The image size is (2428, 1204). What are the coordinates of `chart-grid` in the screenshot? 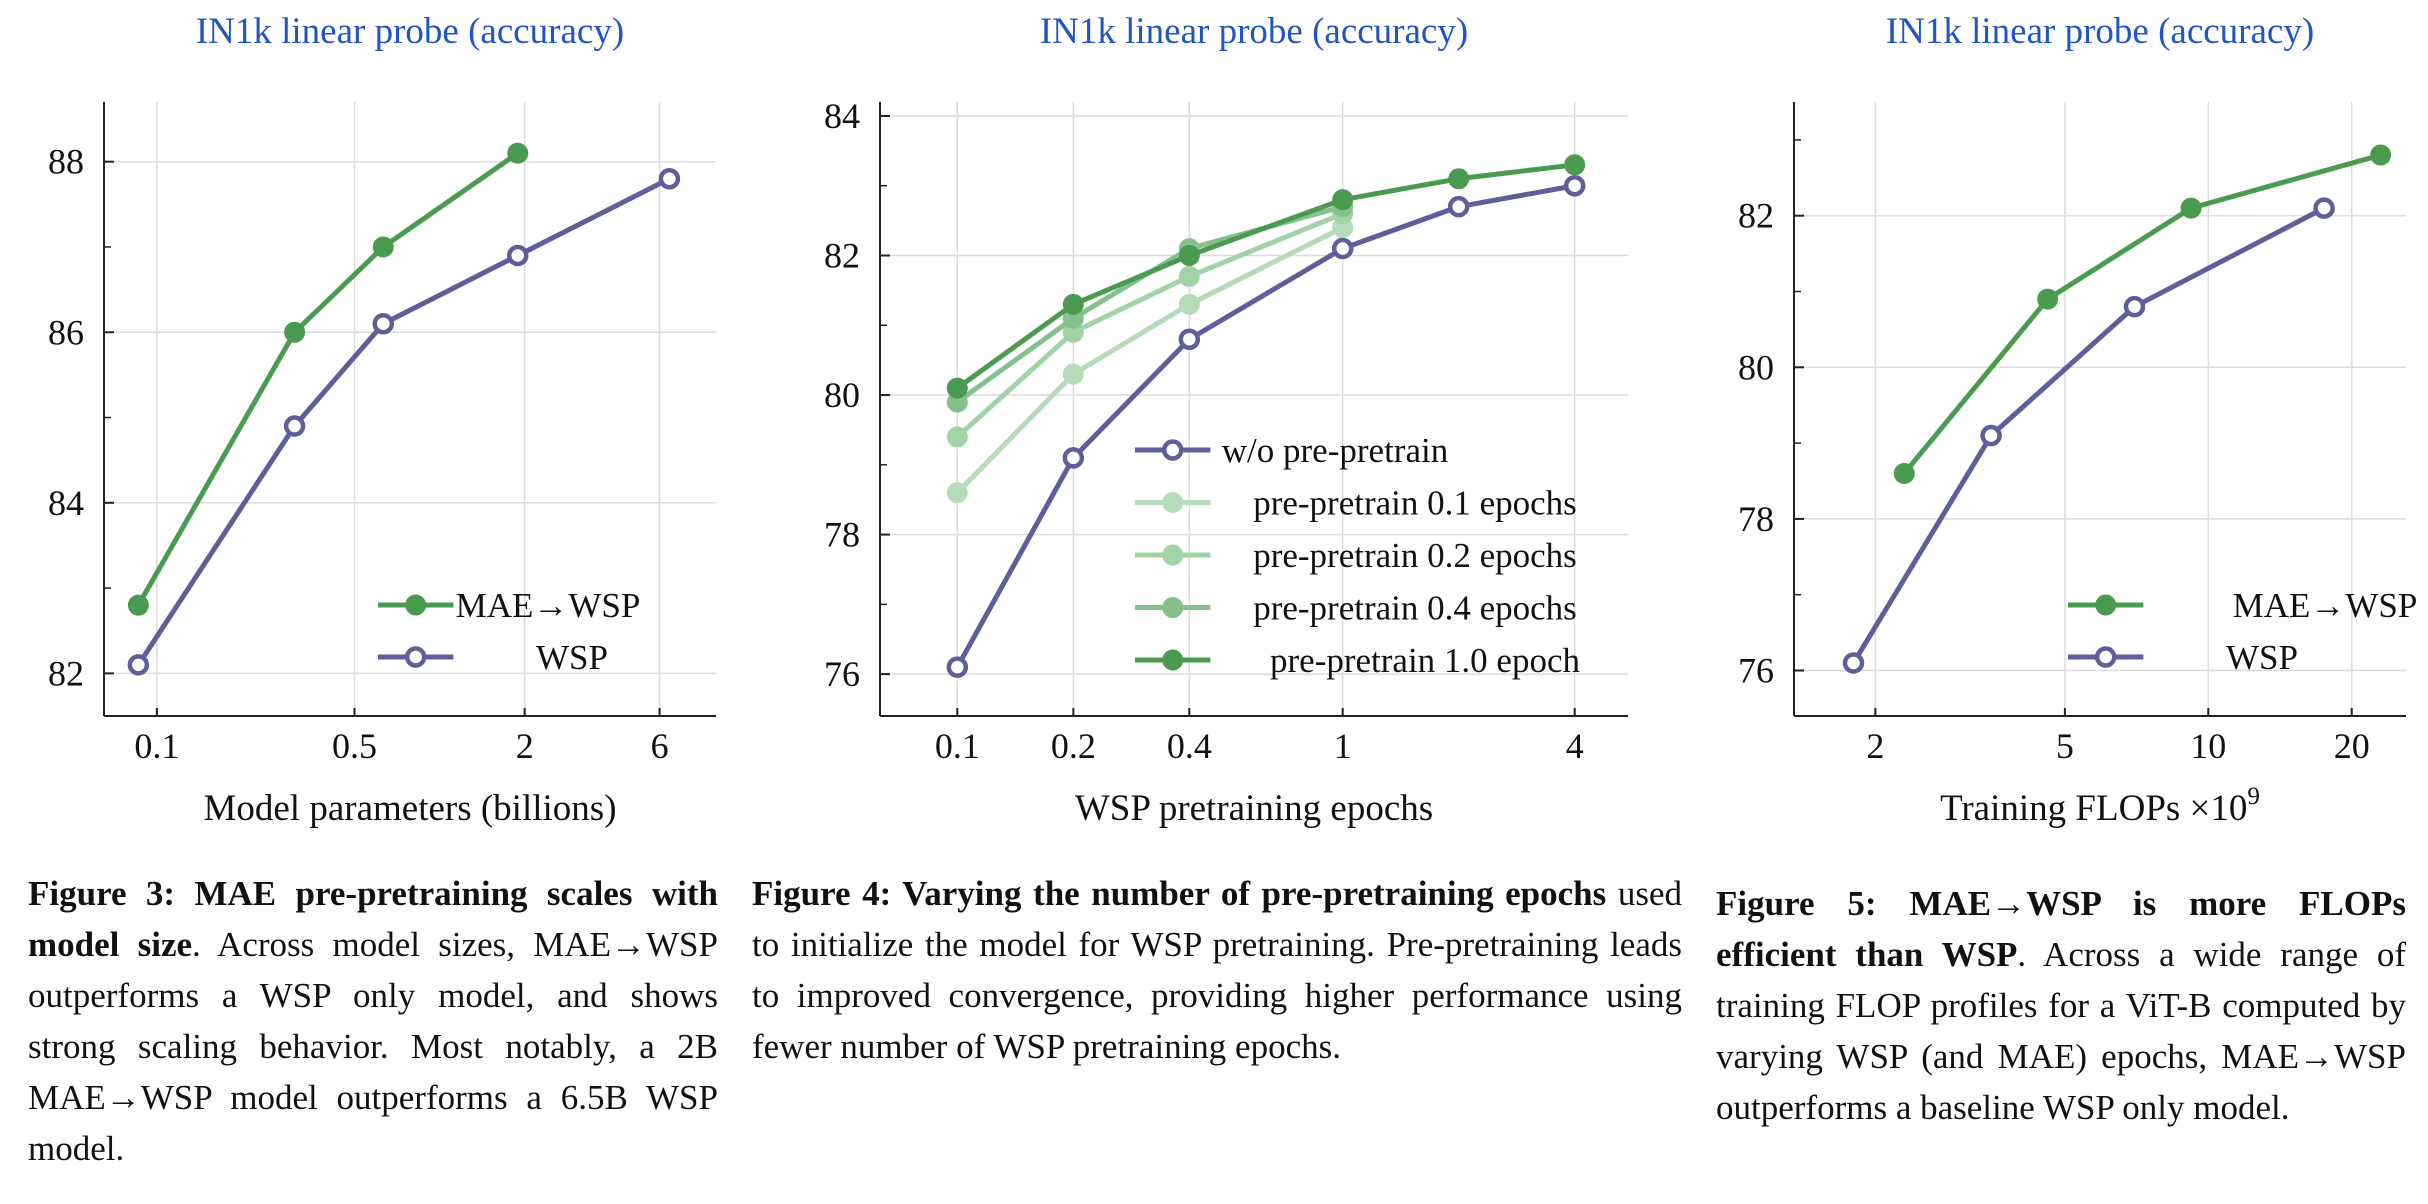 It's located at (2100, 409).